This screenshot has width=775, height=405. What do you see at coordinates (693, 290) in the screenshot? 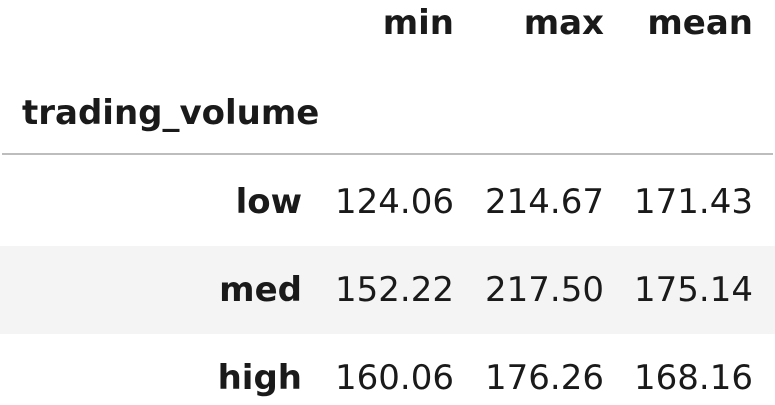
I see `table-cell: 175.14` at bounding box center [693, 290].